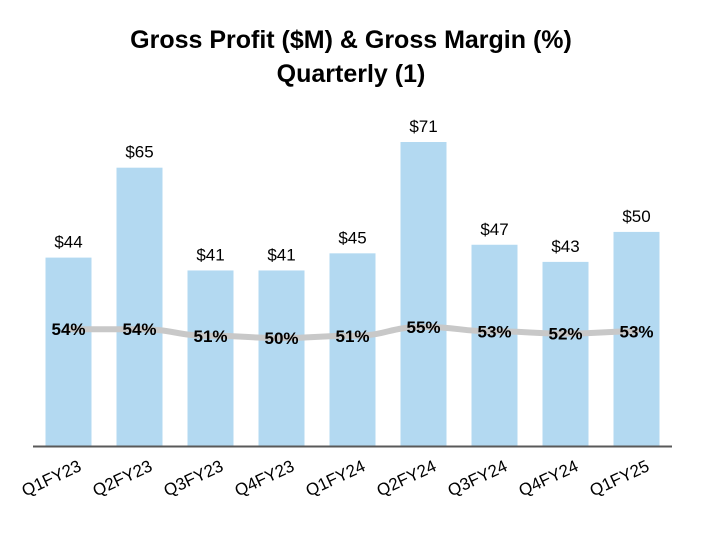 This screenshot has width=702, height=540. I want to click on bar-Q1FY25, so click(636, 338).